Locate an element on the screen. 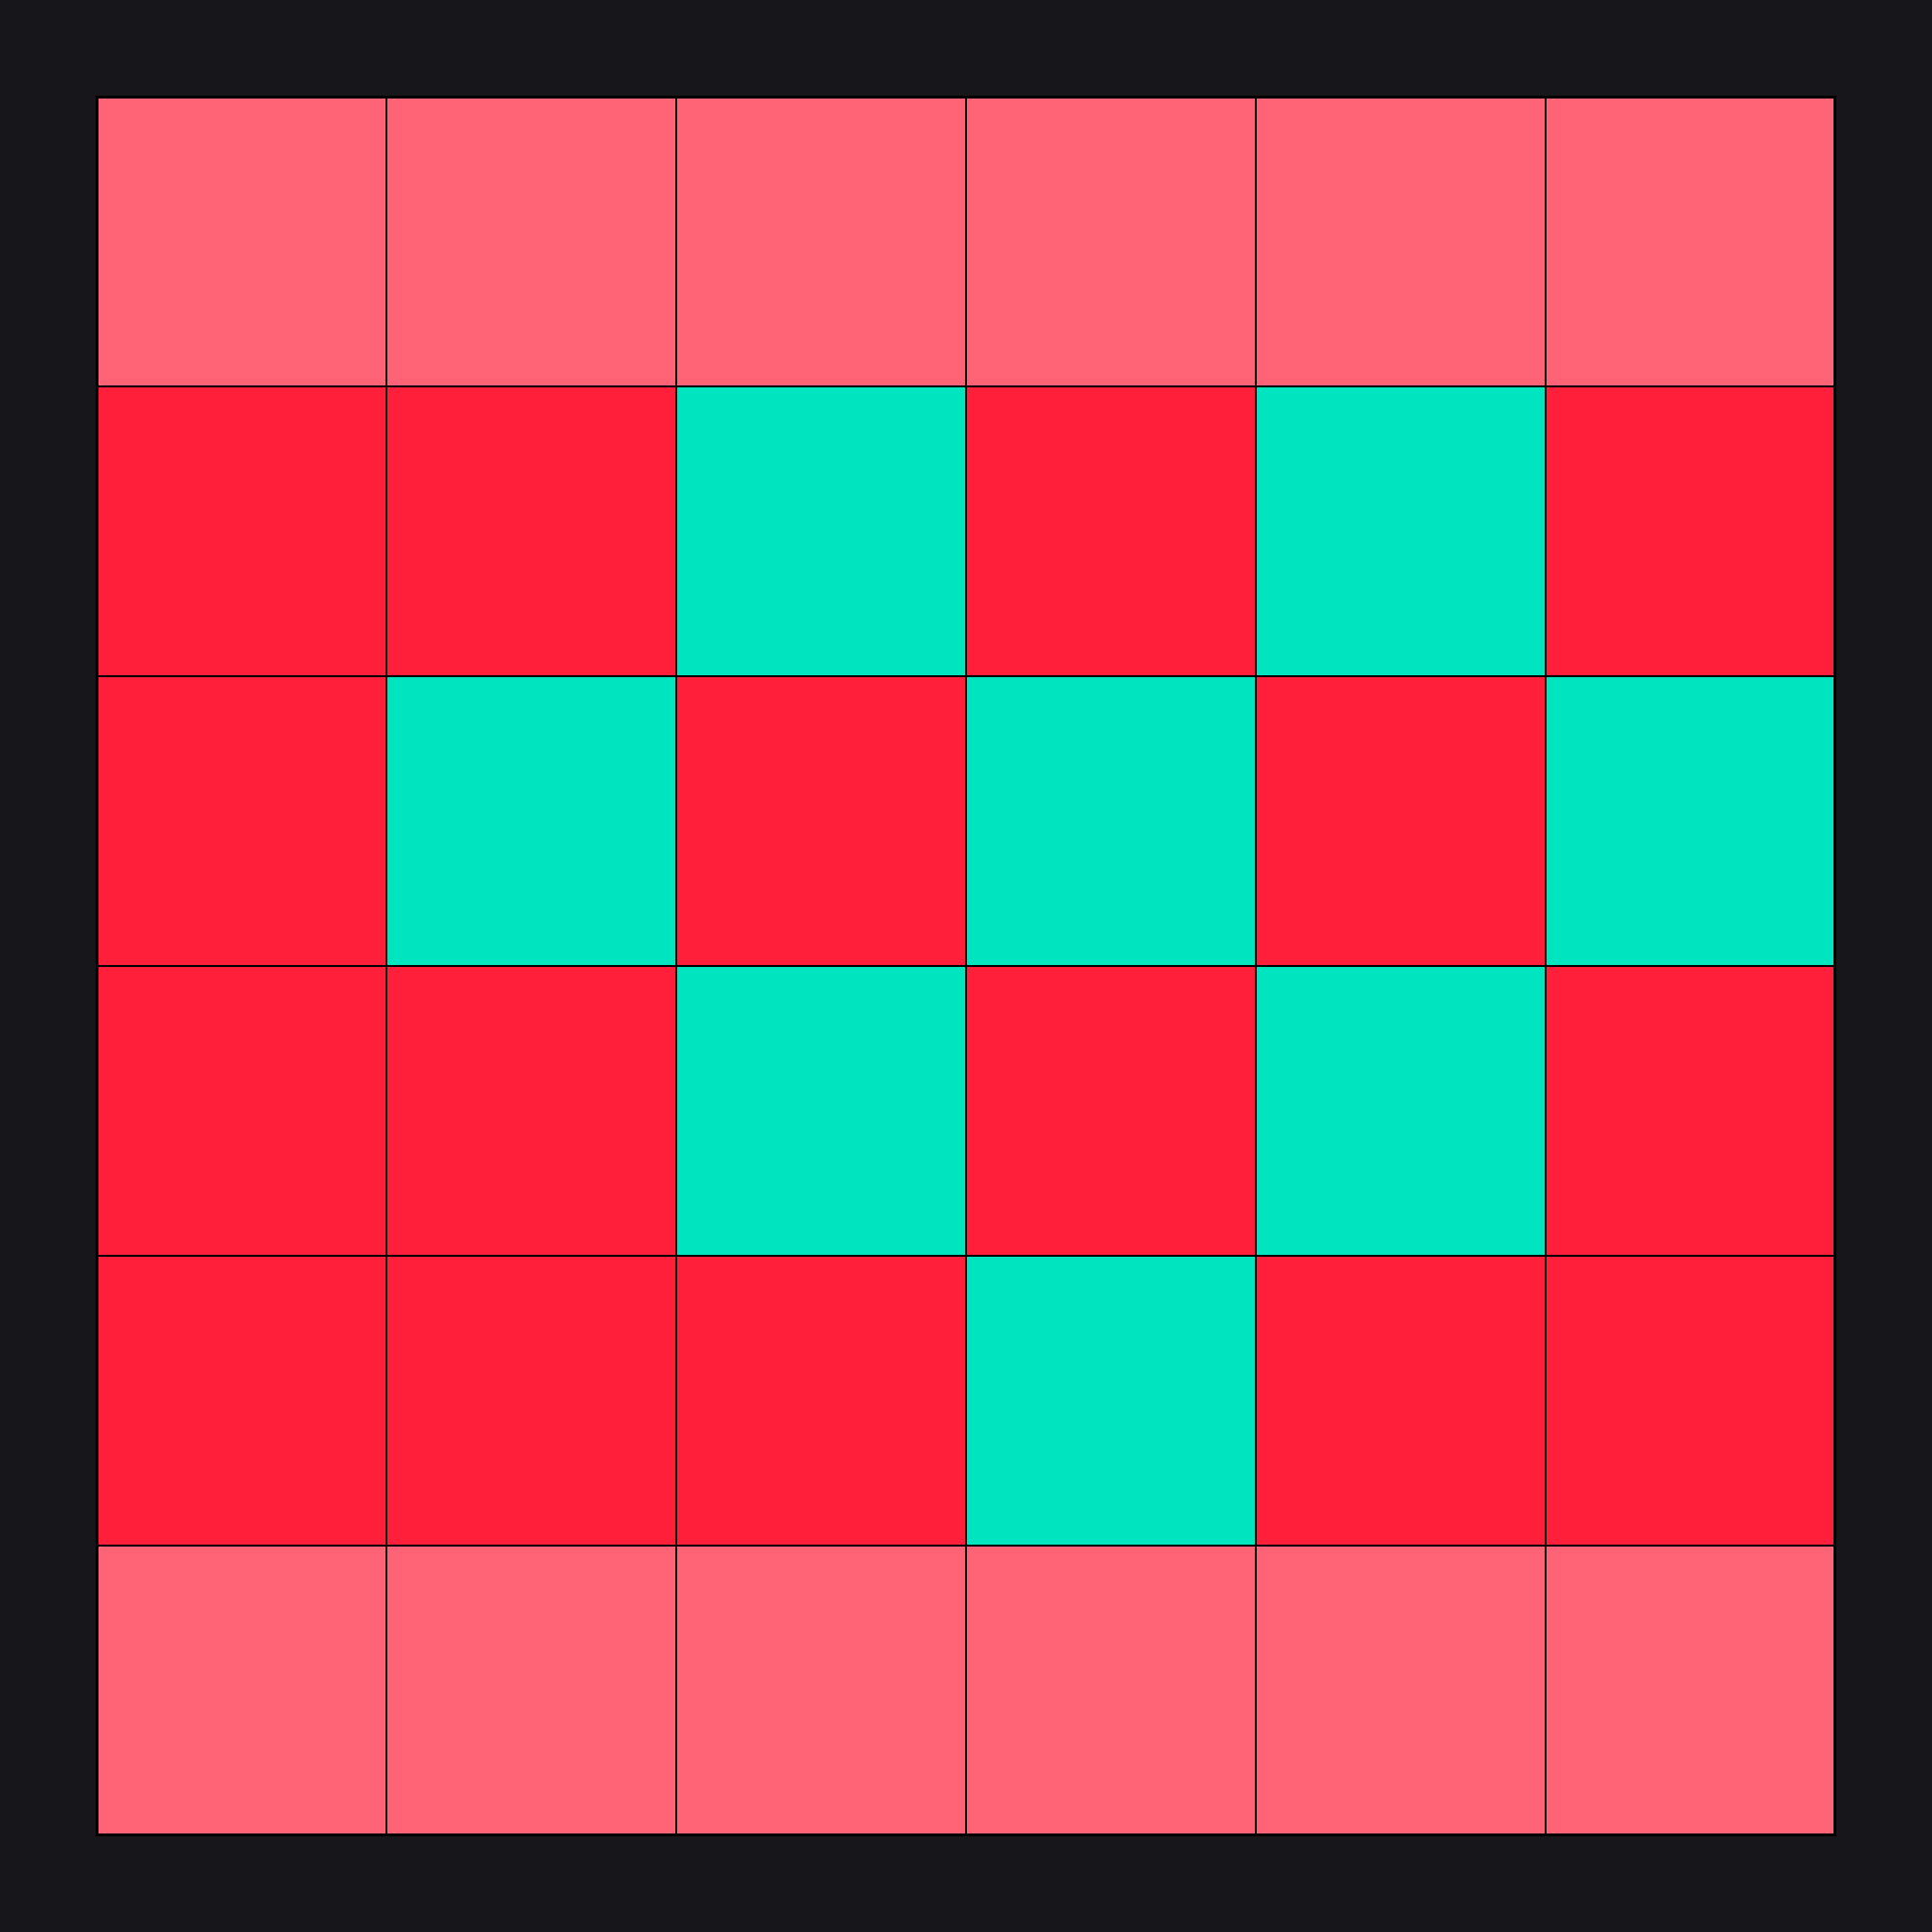 The image size is (1932, 1932). board-cell-teal-r2-c5 is located at coordinates (1690, 821).